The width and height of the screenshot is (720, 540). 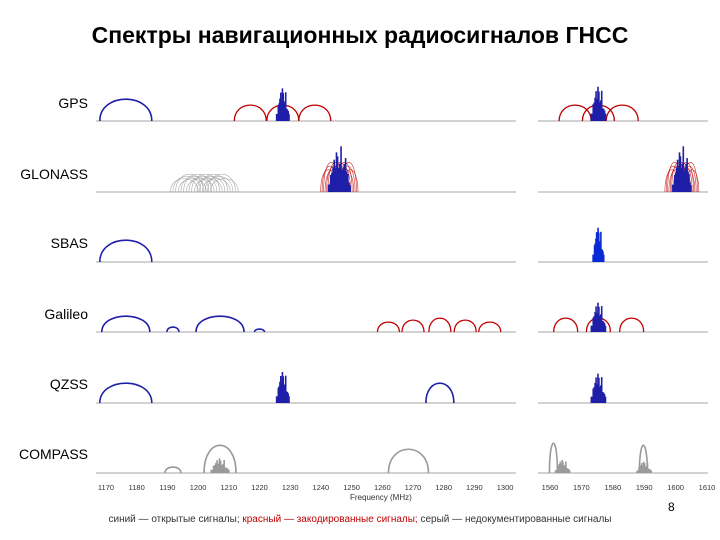 What do you see at coordinates (644, 487) in the screenshot?
I see `x-tick-label: 1590` at bounding box center [644, 487].